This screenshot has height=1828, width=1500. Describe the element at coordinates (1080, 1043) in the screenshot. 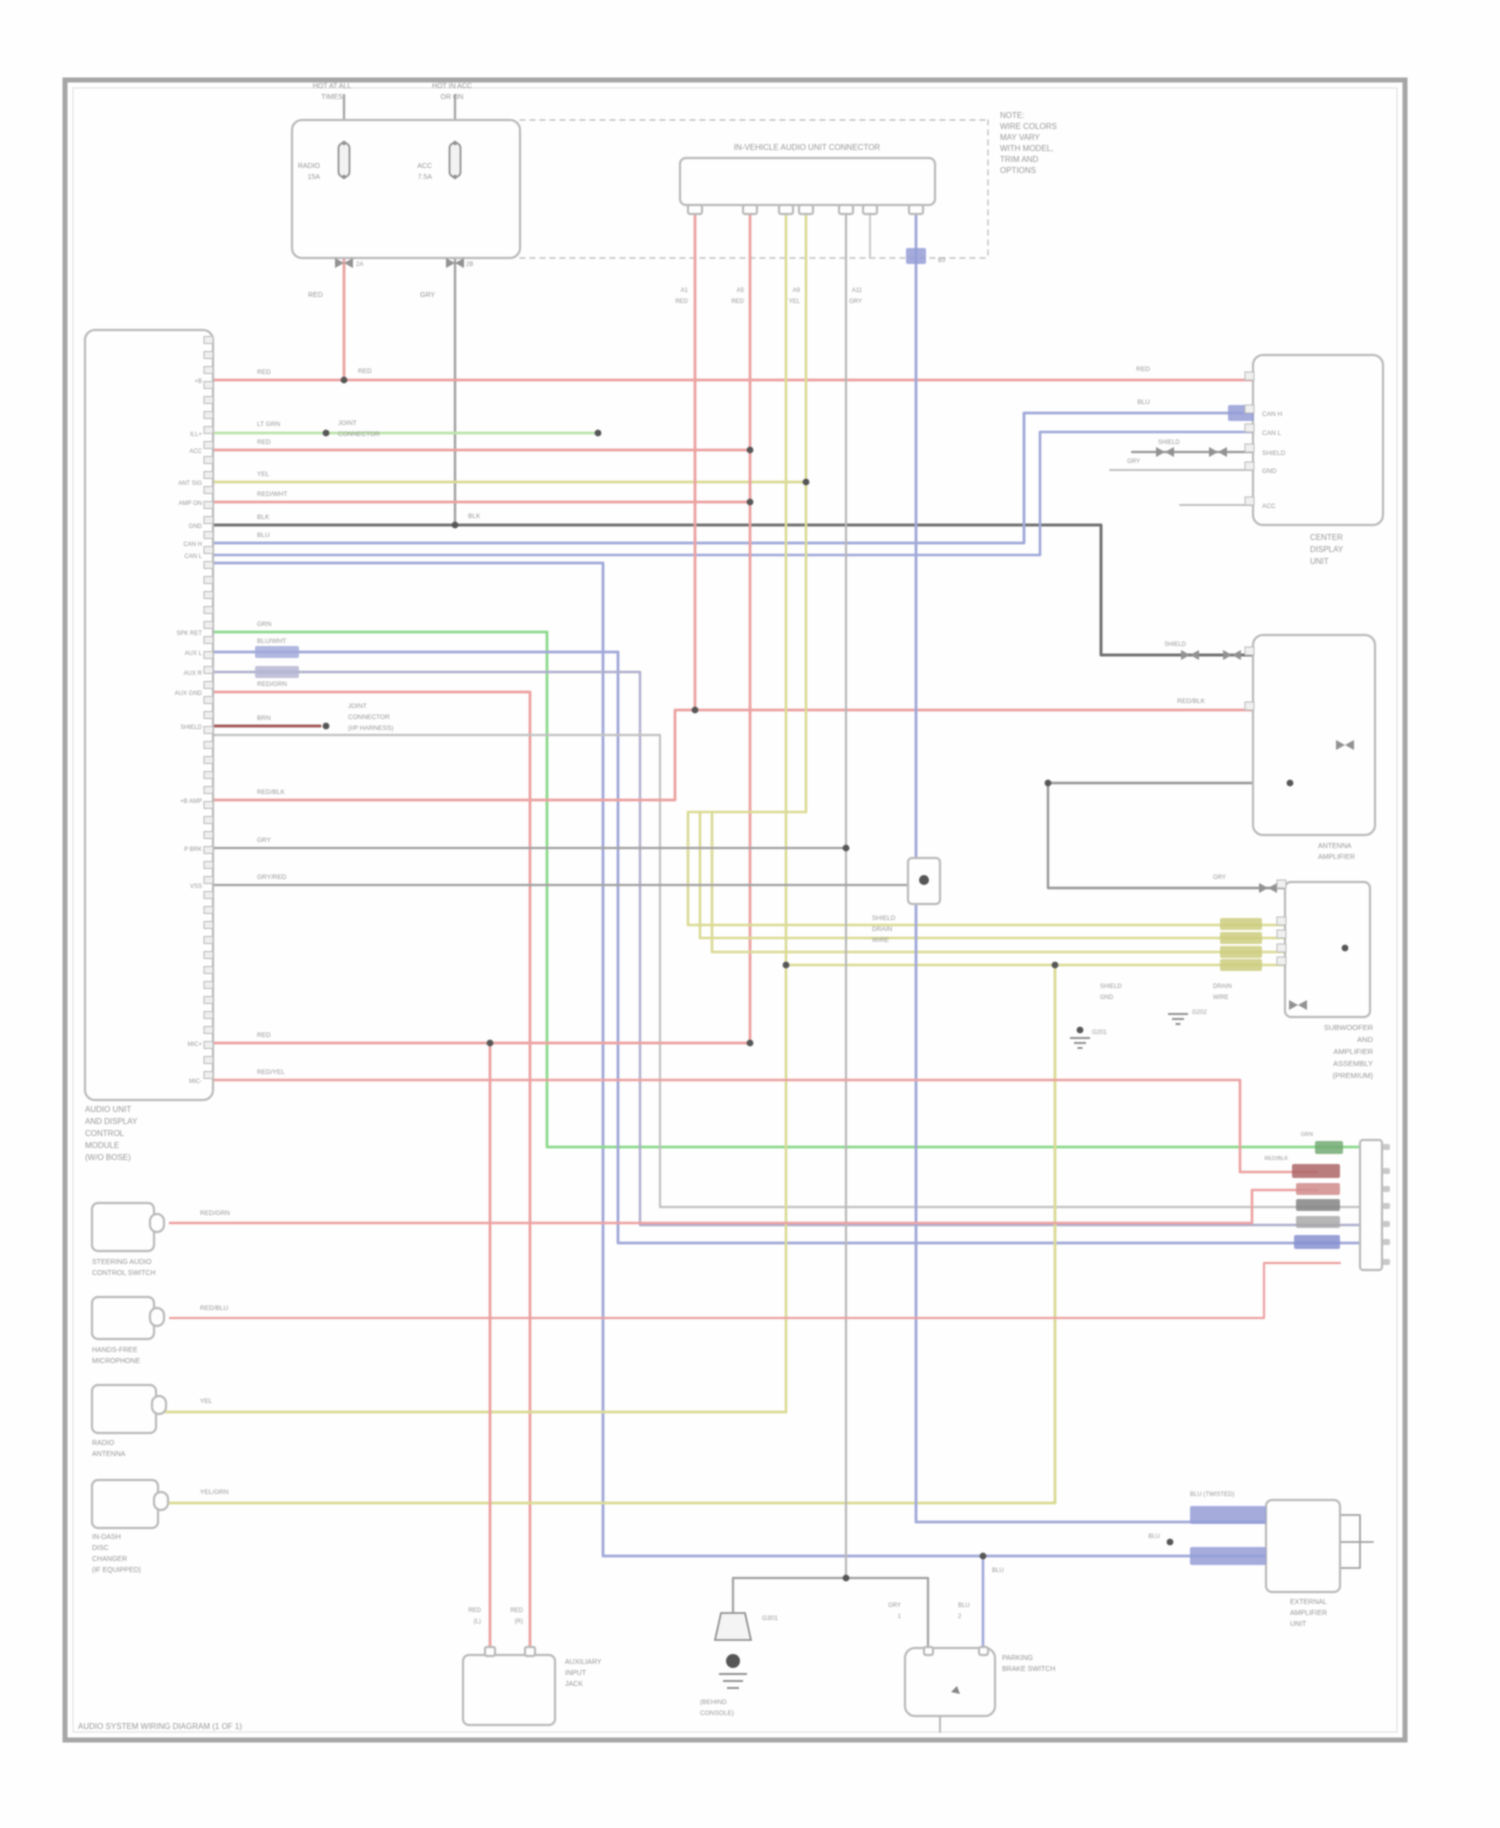

I see `ground-icon` at that location.